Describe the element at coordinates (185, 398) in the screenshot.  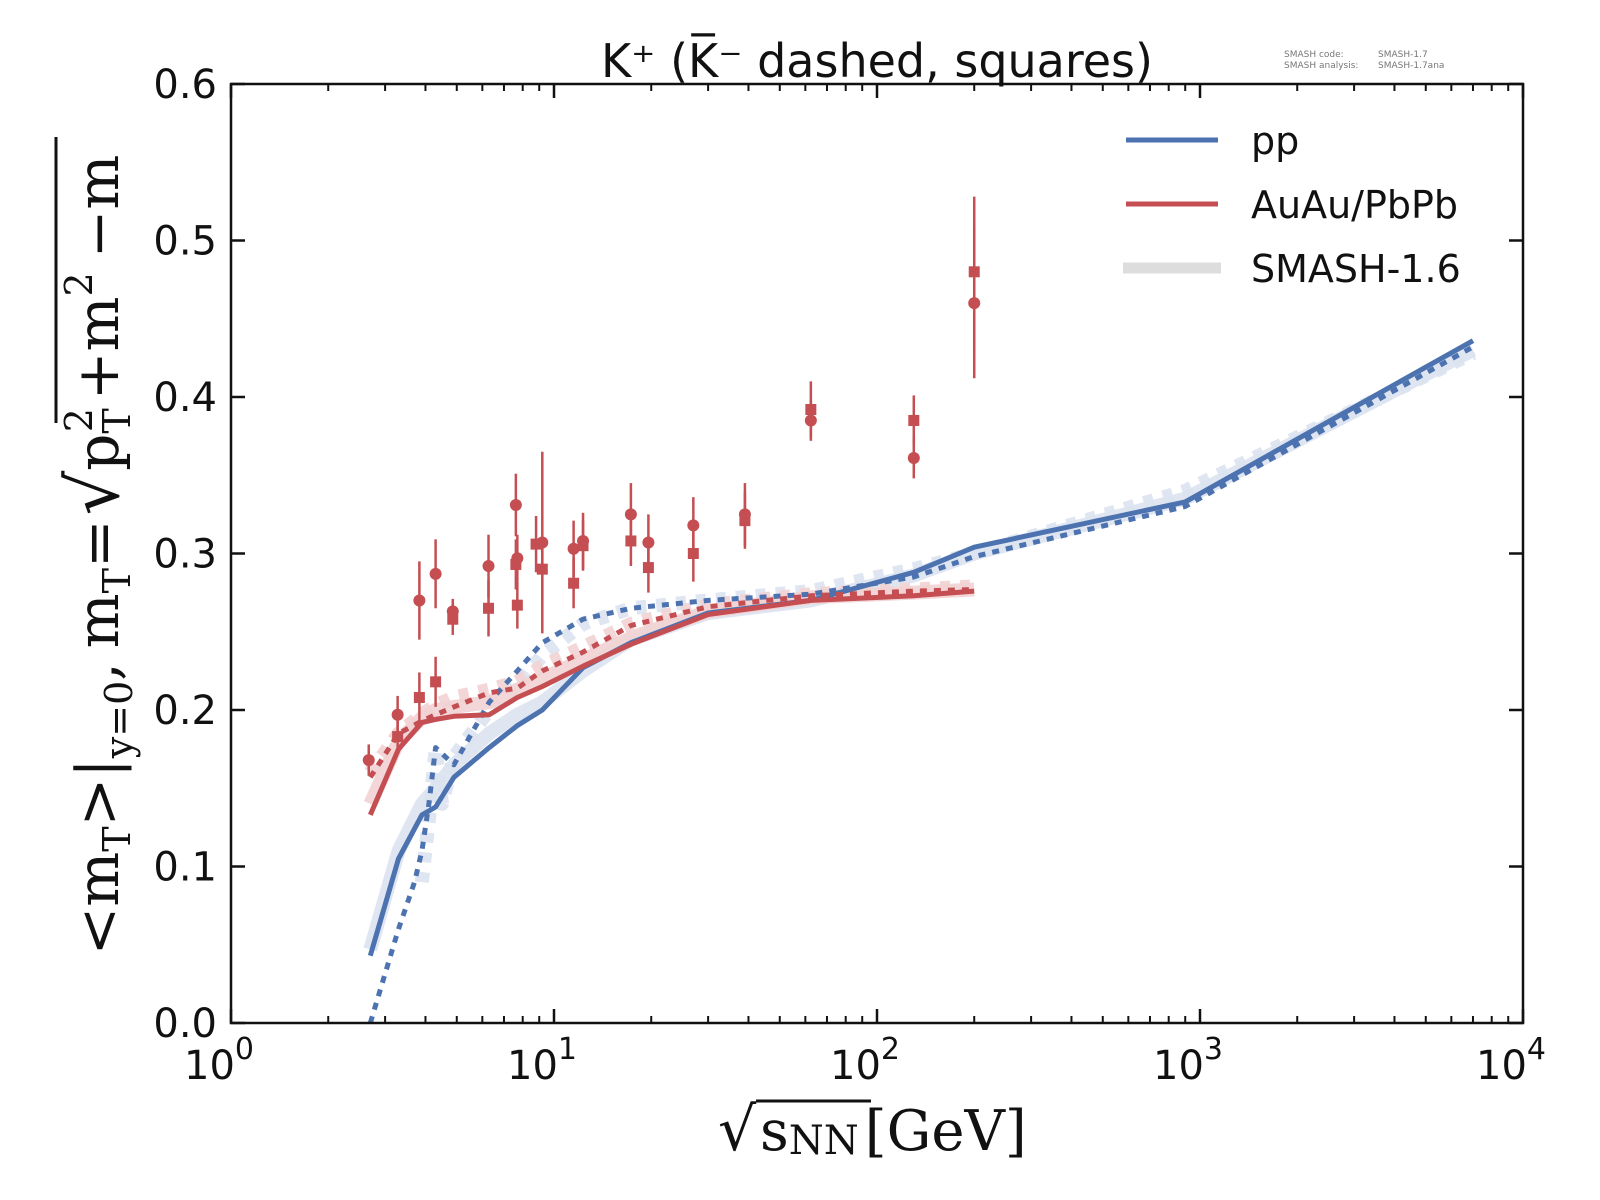
I see `y-tick-label: 0.4` at that location.